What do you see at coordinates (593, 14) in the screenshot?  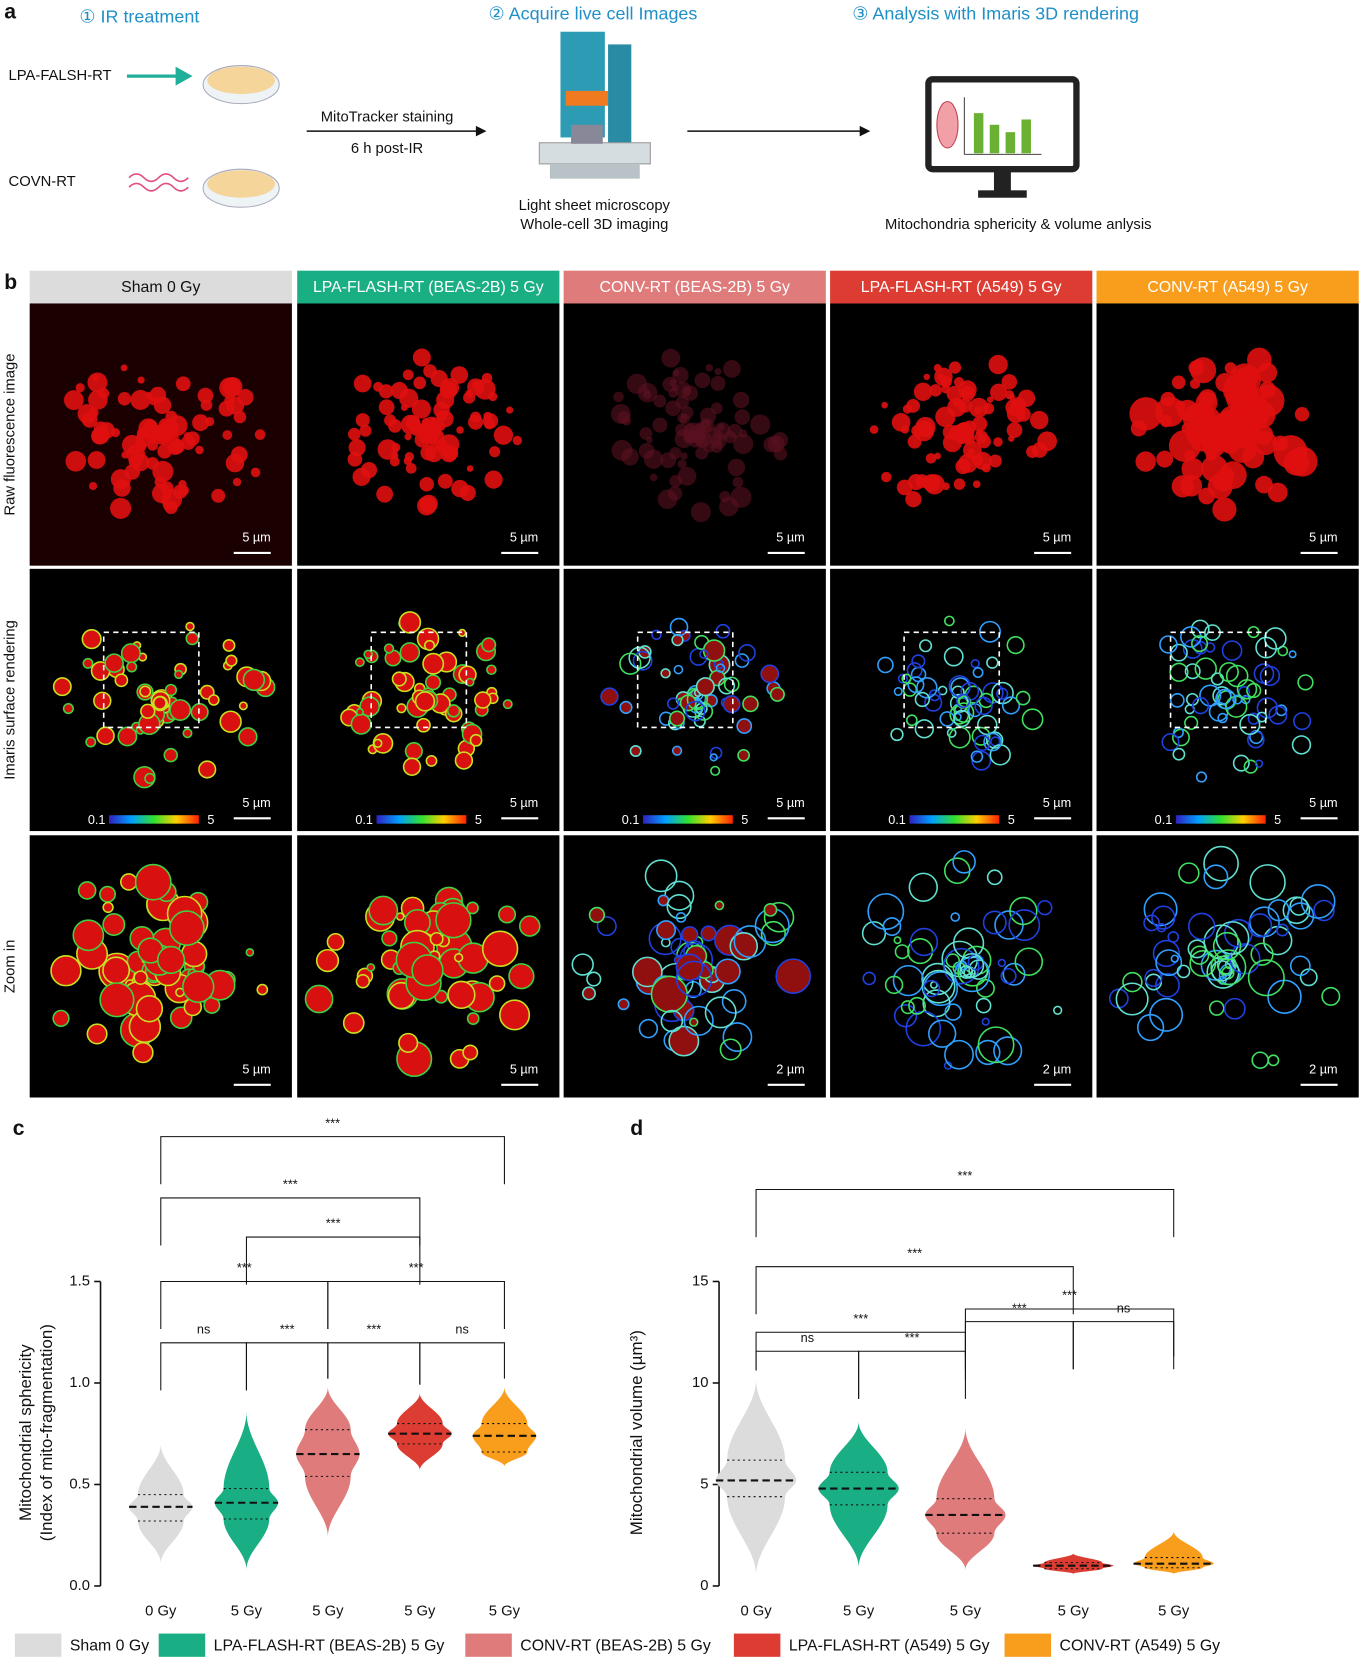 I see `step-title: ② Acquire live cell Images` at bounding box center [593, 14].